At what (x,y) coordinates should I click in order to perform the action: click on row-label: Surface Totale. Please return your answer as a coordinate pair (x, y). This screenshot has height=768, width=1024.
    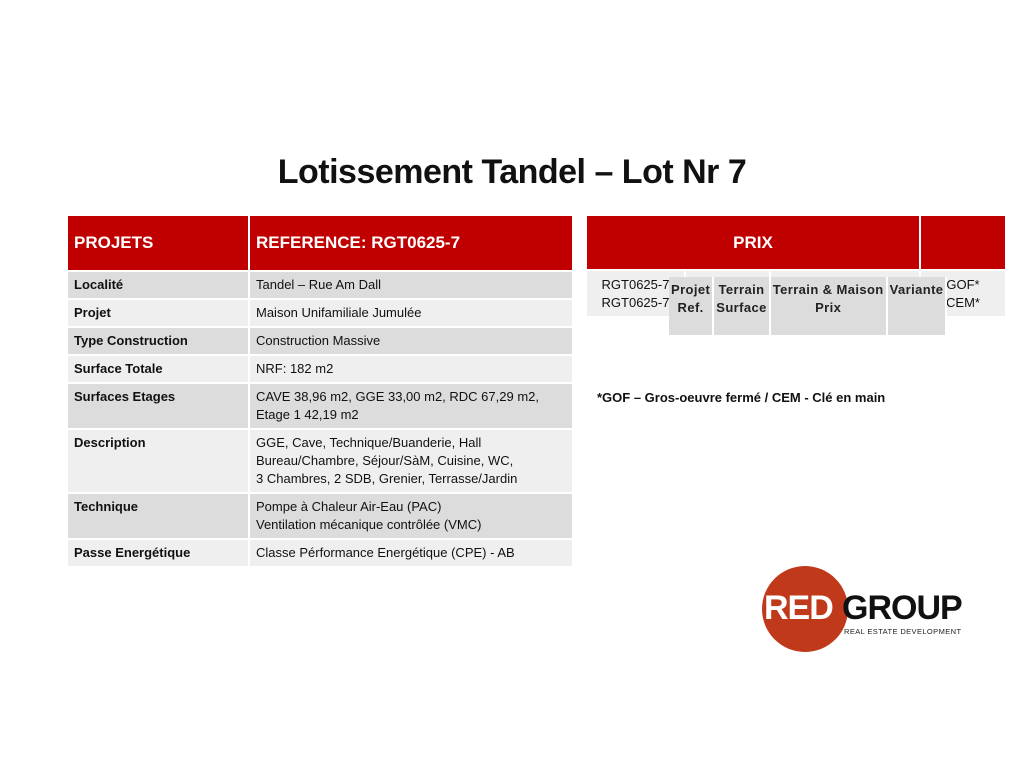
    Looking at the image, I should click on (159, 370).